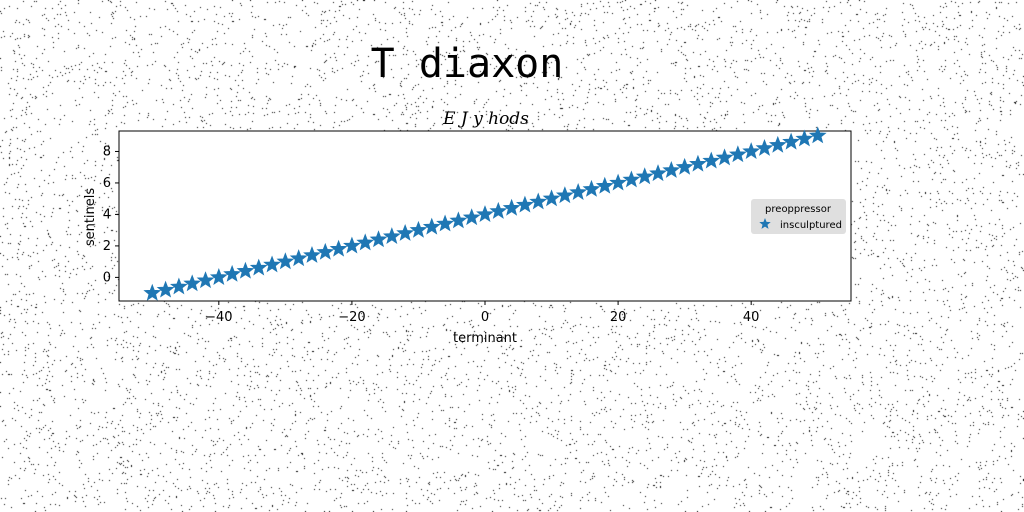 The image size is (1024, 512). I want to click on legend-box, so click(798, 216).